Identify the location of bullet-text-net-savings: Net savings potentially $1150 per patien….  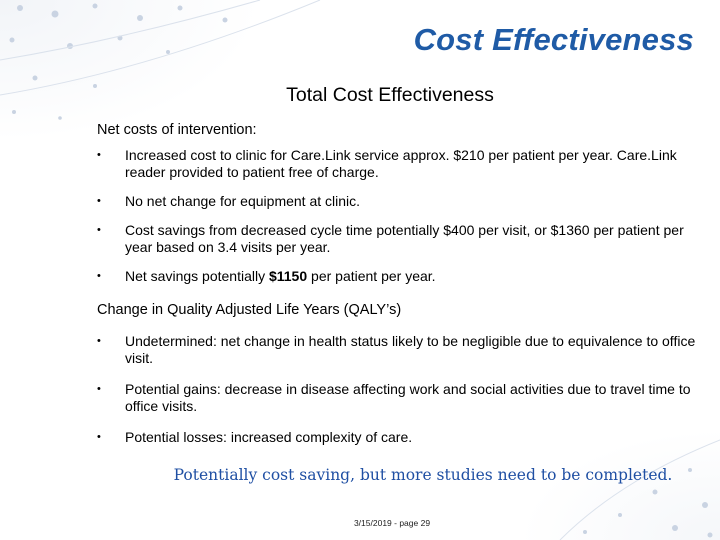
(280, 276).